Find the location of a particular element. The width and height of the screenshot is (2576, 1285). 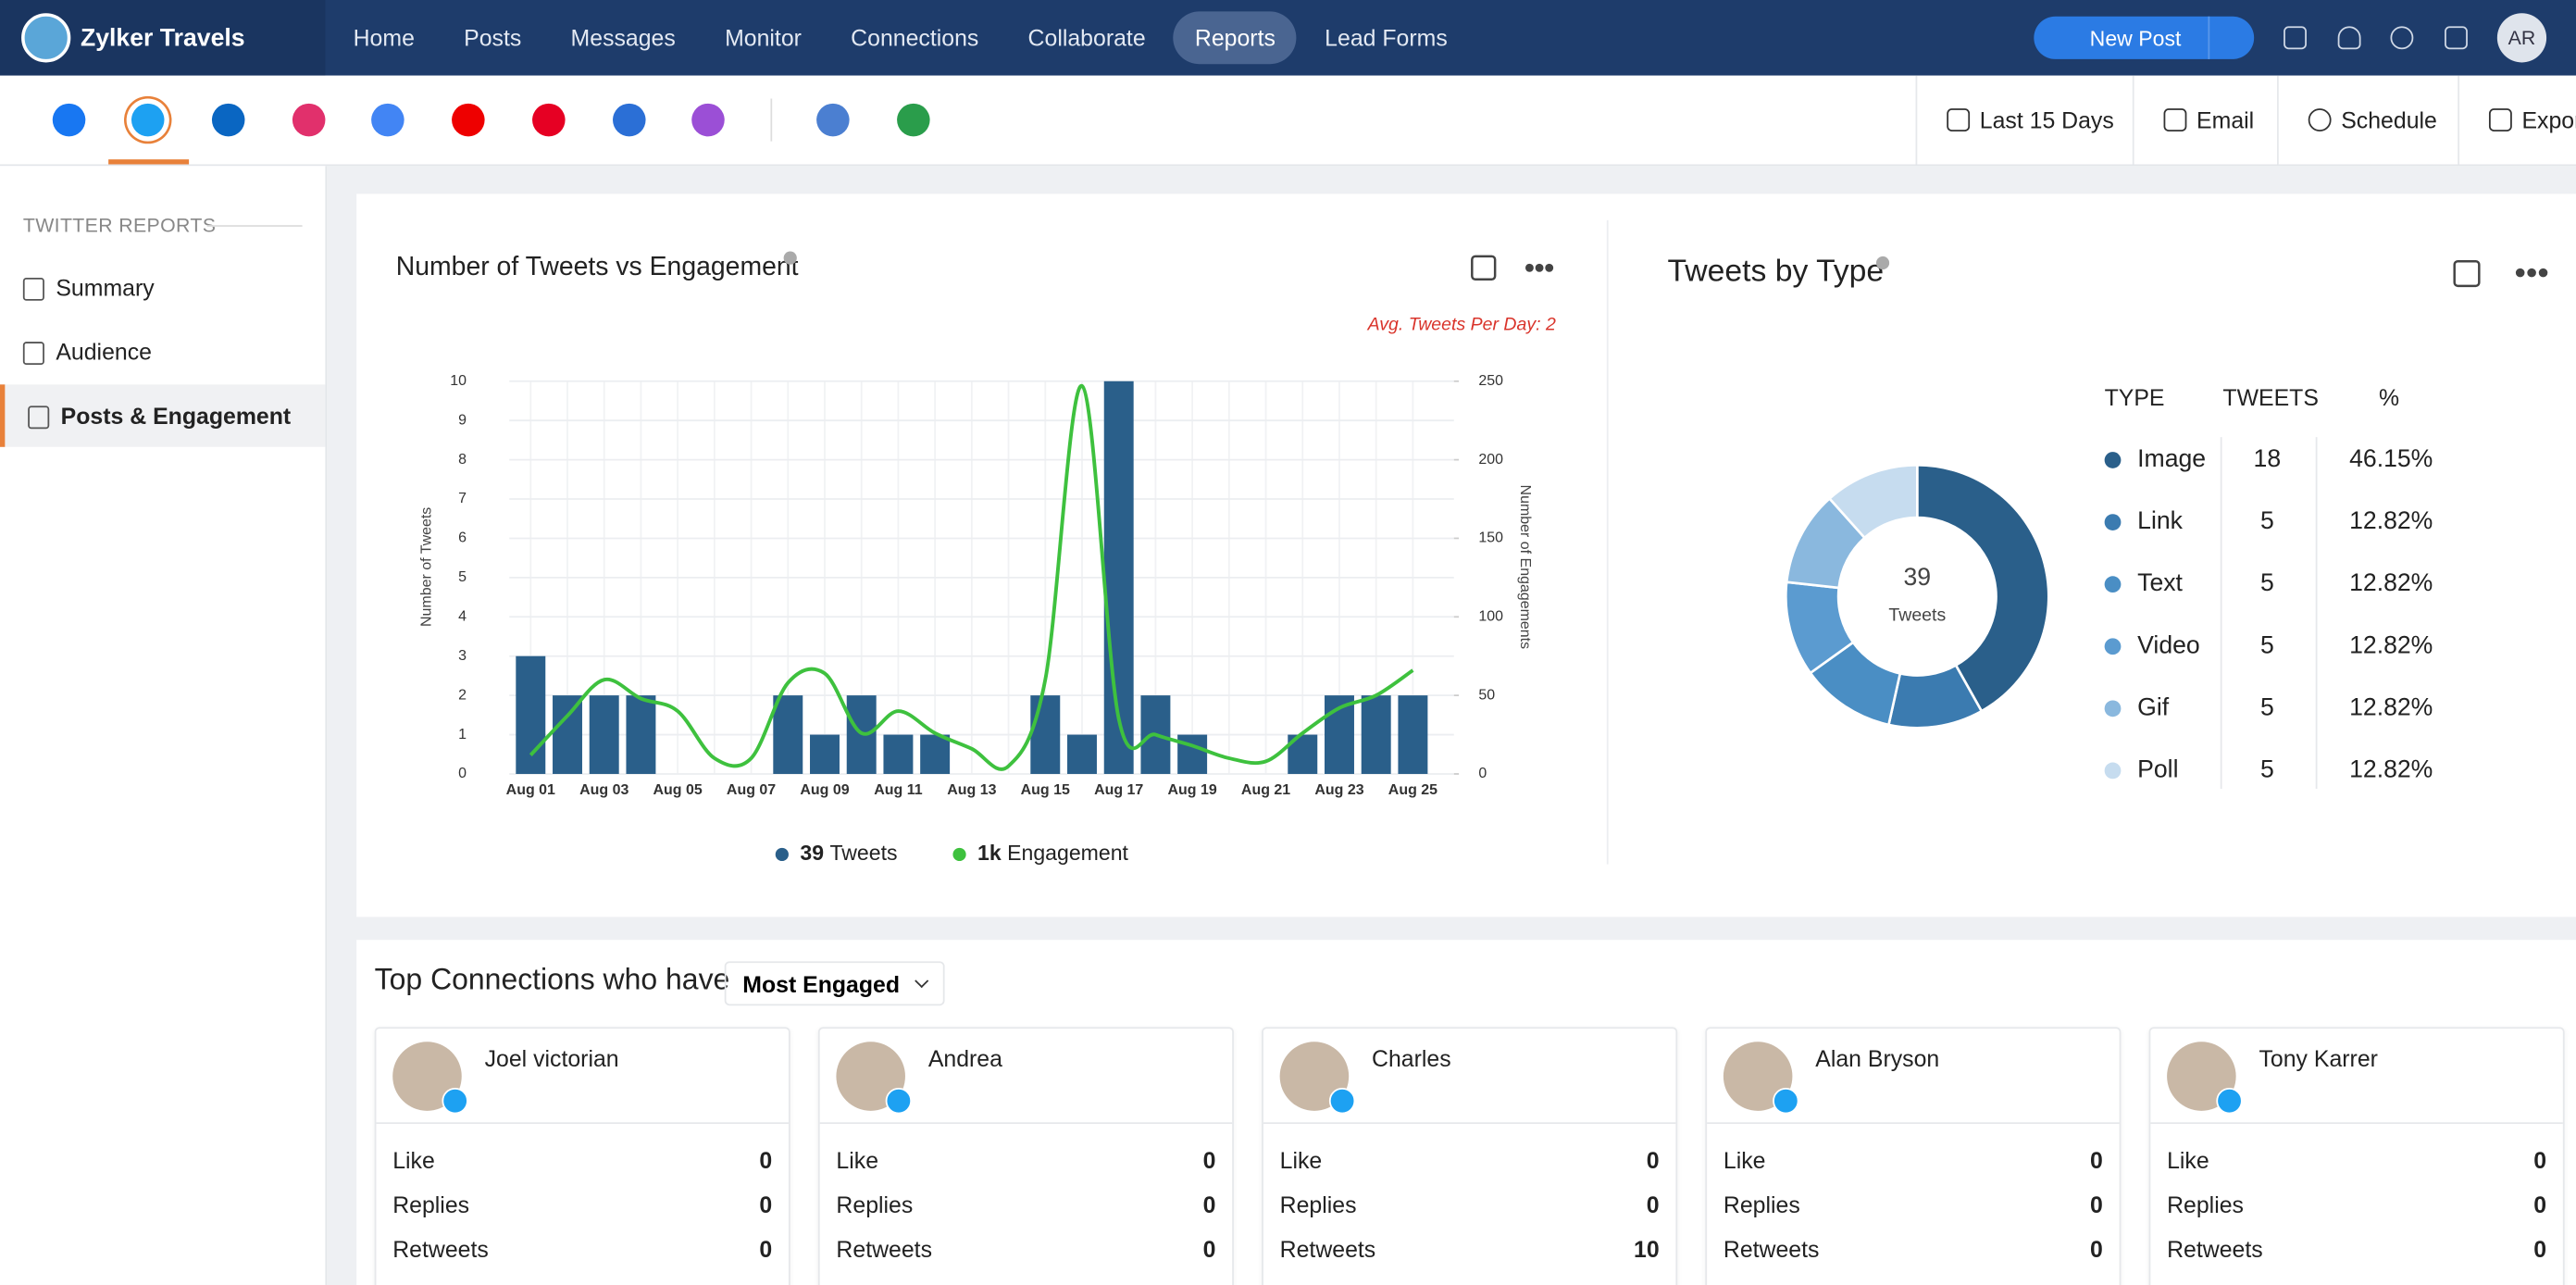

facebook-icon is located at coordinates (69, 120).